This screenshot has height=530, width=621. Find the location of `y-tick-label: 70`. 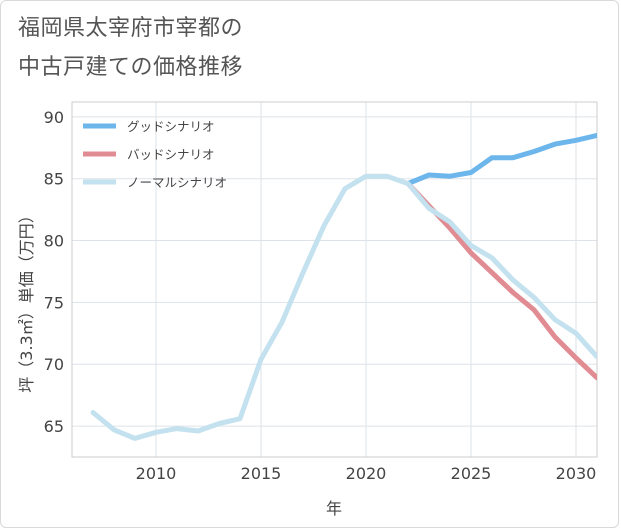

y-tick-label: 70 is located at coordinates (54, 364).